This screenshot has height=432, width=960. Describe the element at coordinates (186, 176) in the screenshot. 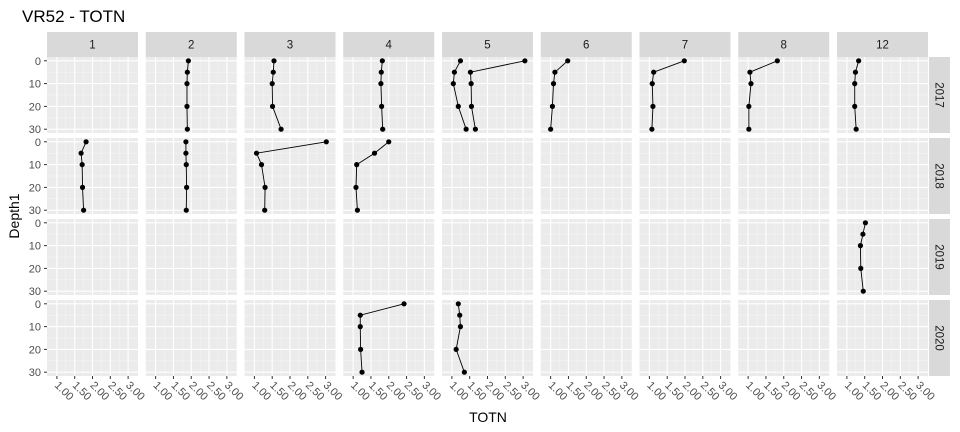

I see `series-r1-c1` at that location.